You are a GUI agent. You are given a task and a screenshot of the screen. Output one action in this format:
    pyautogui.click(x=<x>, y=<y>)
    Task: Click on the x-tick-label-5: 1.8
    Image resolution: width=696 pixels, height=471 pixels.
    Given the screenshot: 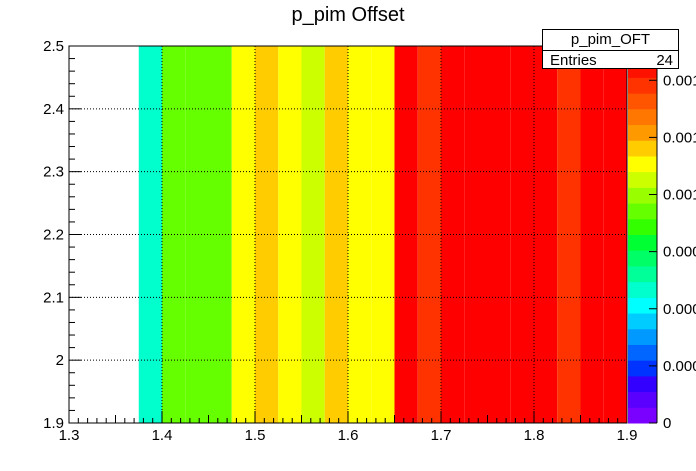 What is the action you would take?
    pyautogui.click(x=534, y=435)
    